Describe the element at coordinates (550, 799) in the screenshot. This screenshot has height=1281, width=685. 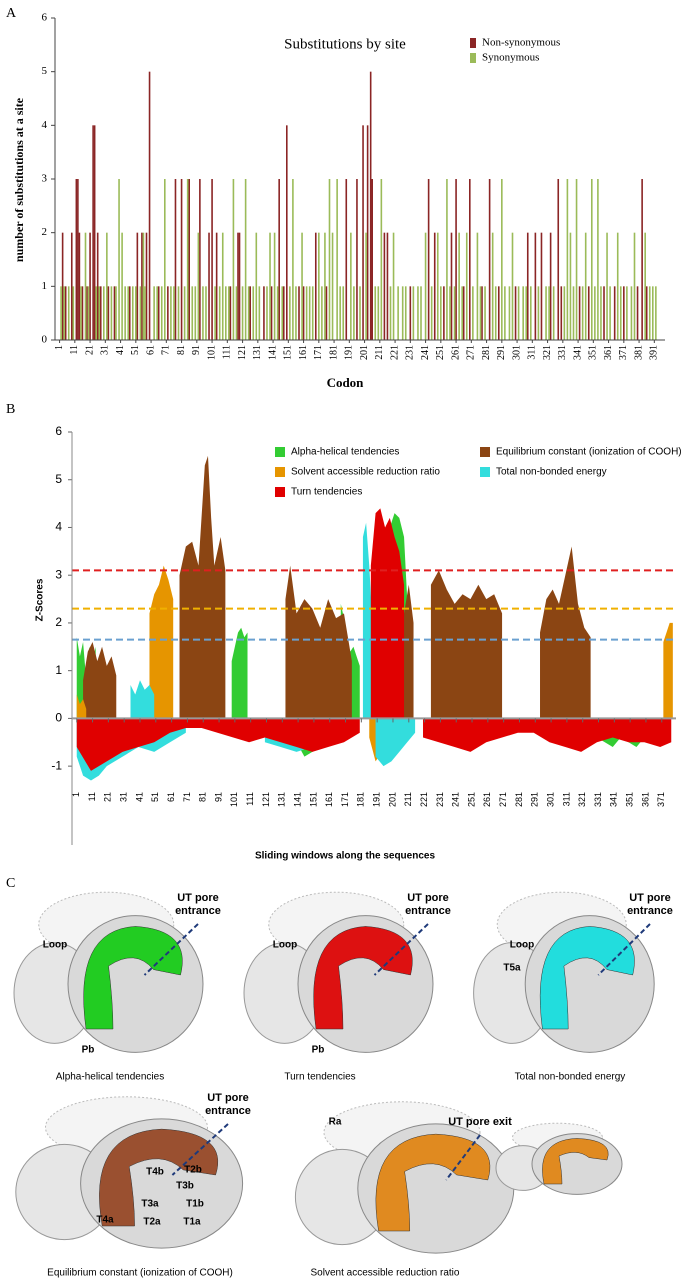
I see `x-tick-label: 301` at that location.